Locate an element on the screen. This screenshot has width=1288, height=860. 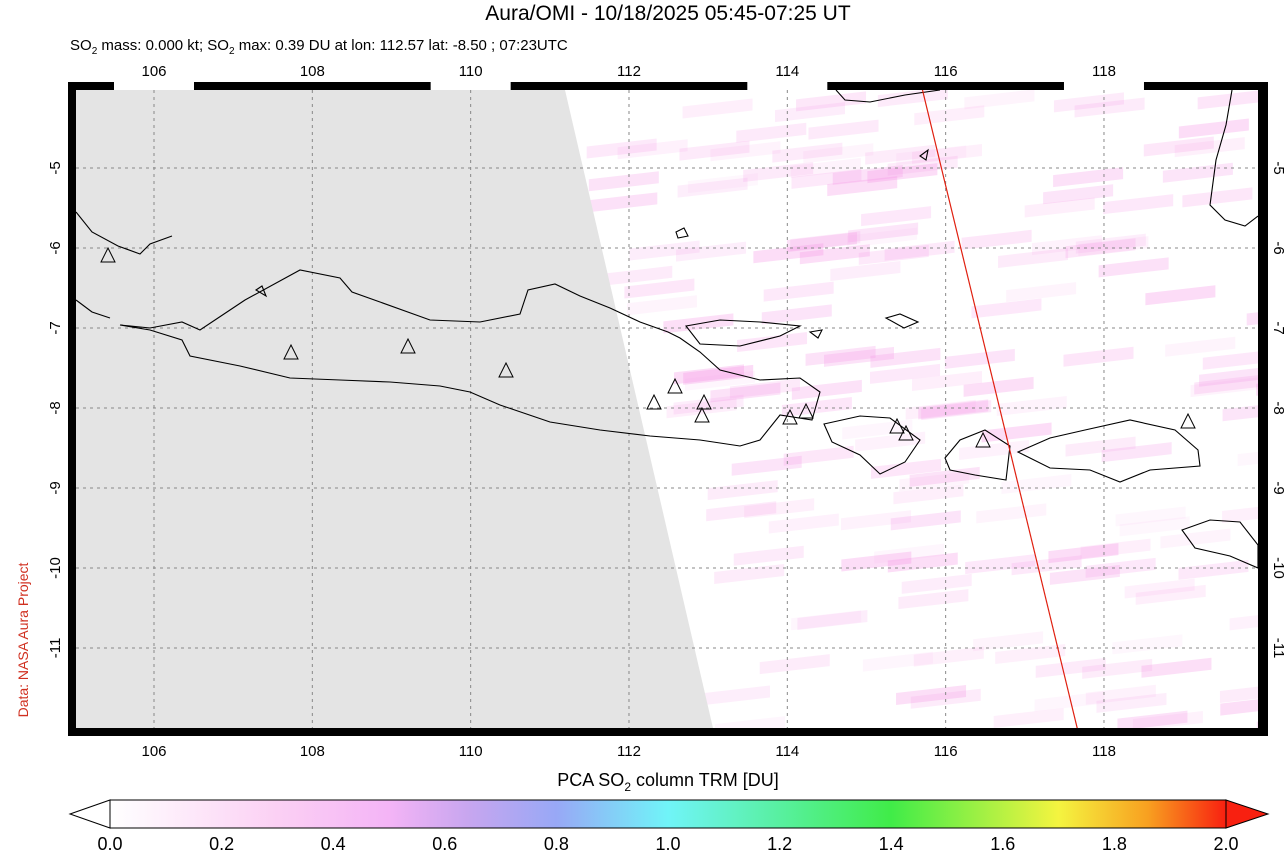
colorbar-tick-label: 0.6 is located at coordinates (444, 844).